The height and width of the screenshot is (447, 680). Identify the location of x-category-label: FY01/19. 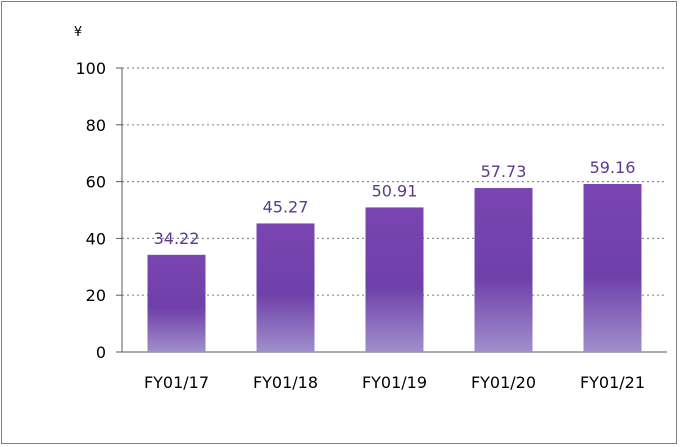
(394, 382).